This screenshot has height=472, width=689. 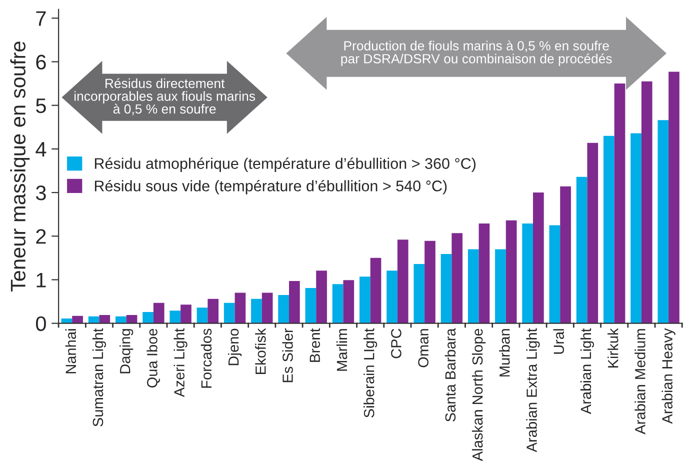 What do you see at coordinates (371, 373) in the screenshot?
I see `x-tick-label: Siberain LIght` at bounding box center [371, 373].